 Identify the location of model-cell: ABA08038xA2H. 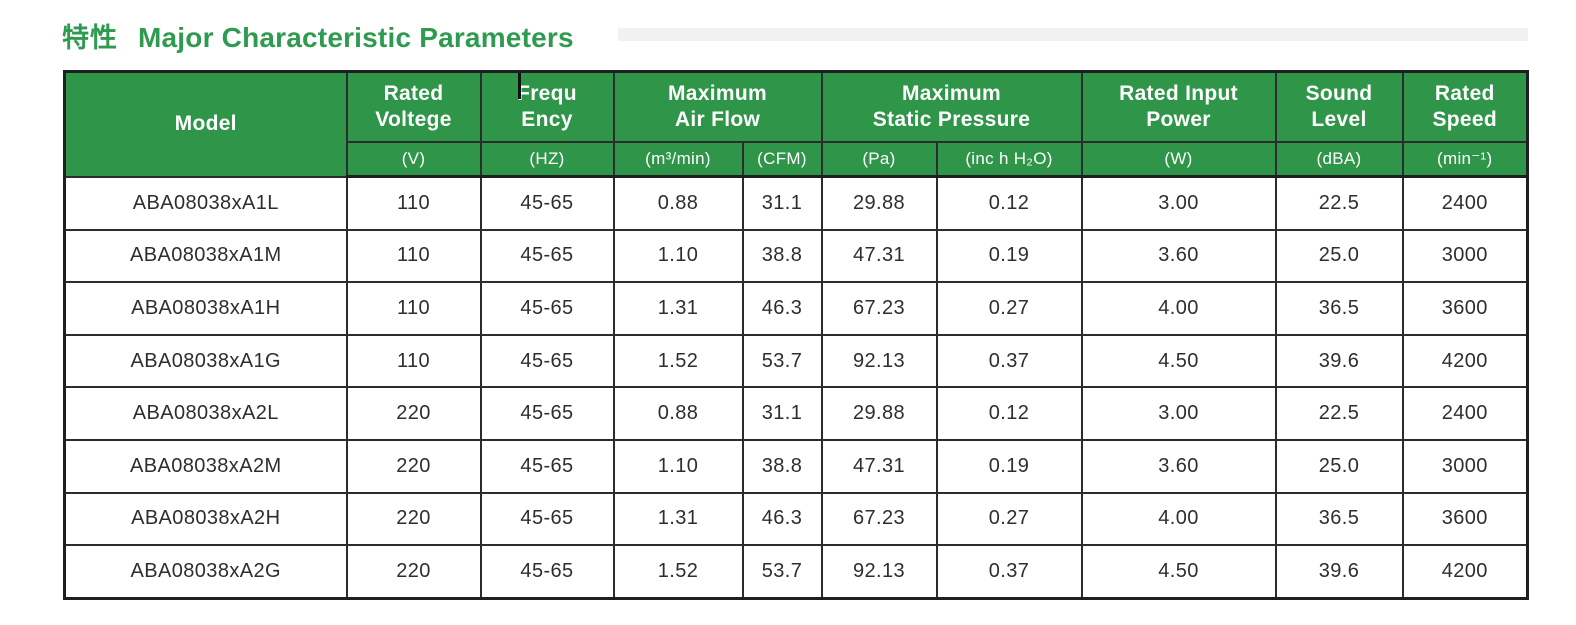
(205, 519).